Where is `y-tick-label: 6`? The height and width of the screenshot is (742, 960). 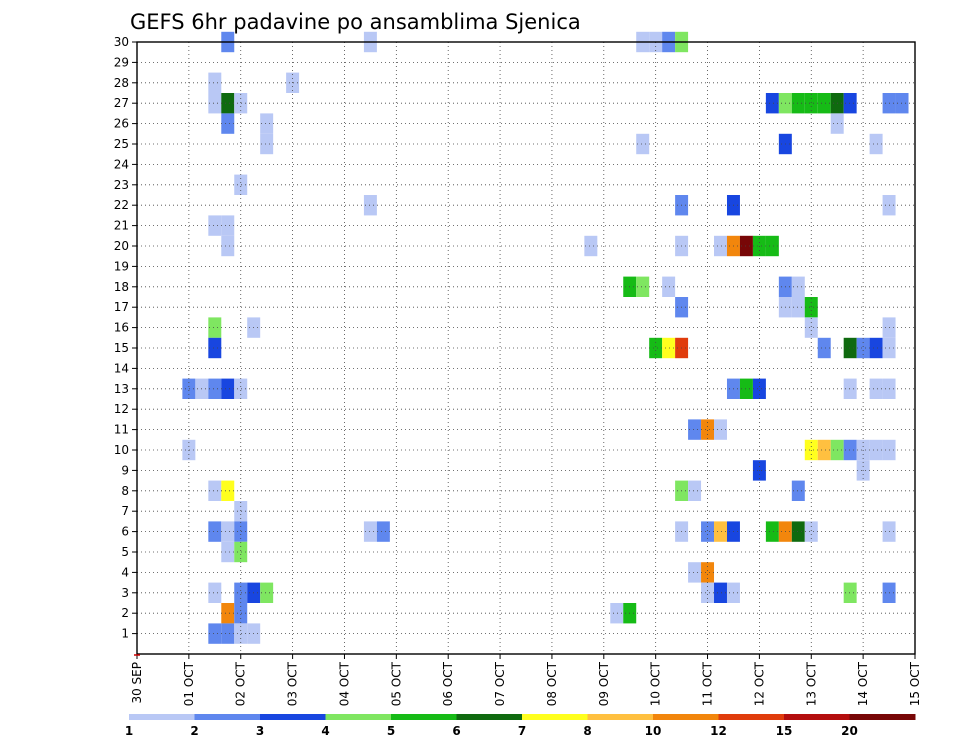
y-tick-label: 6 is located at coordinates (125, 532).